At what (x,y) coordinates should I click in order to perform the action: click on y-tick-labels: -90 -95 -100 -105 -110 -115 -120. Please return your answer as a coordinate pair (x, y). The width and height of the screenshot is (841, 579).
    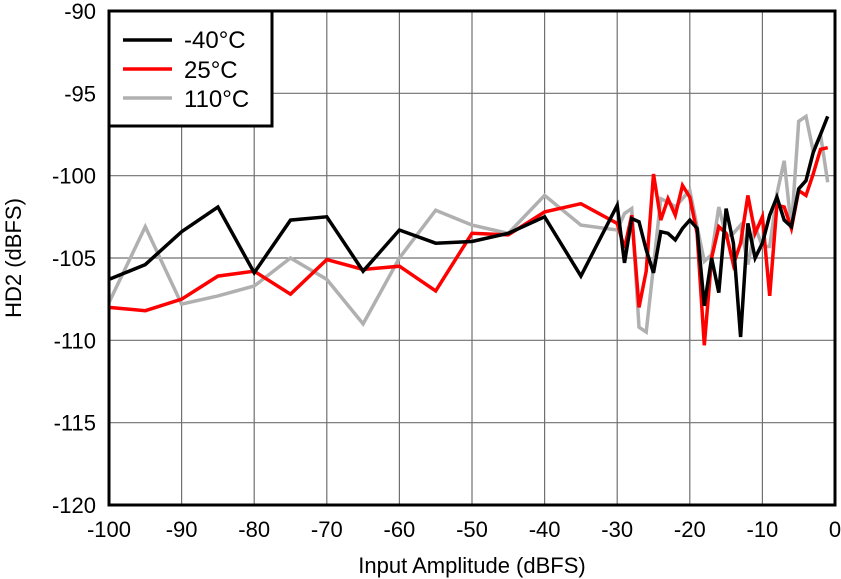
    Looking at the image, I should click on (74, 259).